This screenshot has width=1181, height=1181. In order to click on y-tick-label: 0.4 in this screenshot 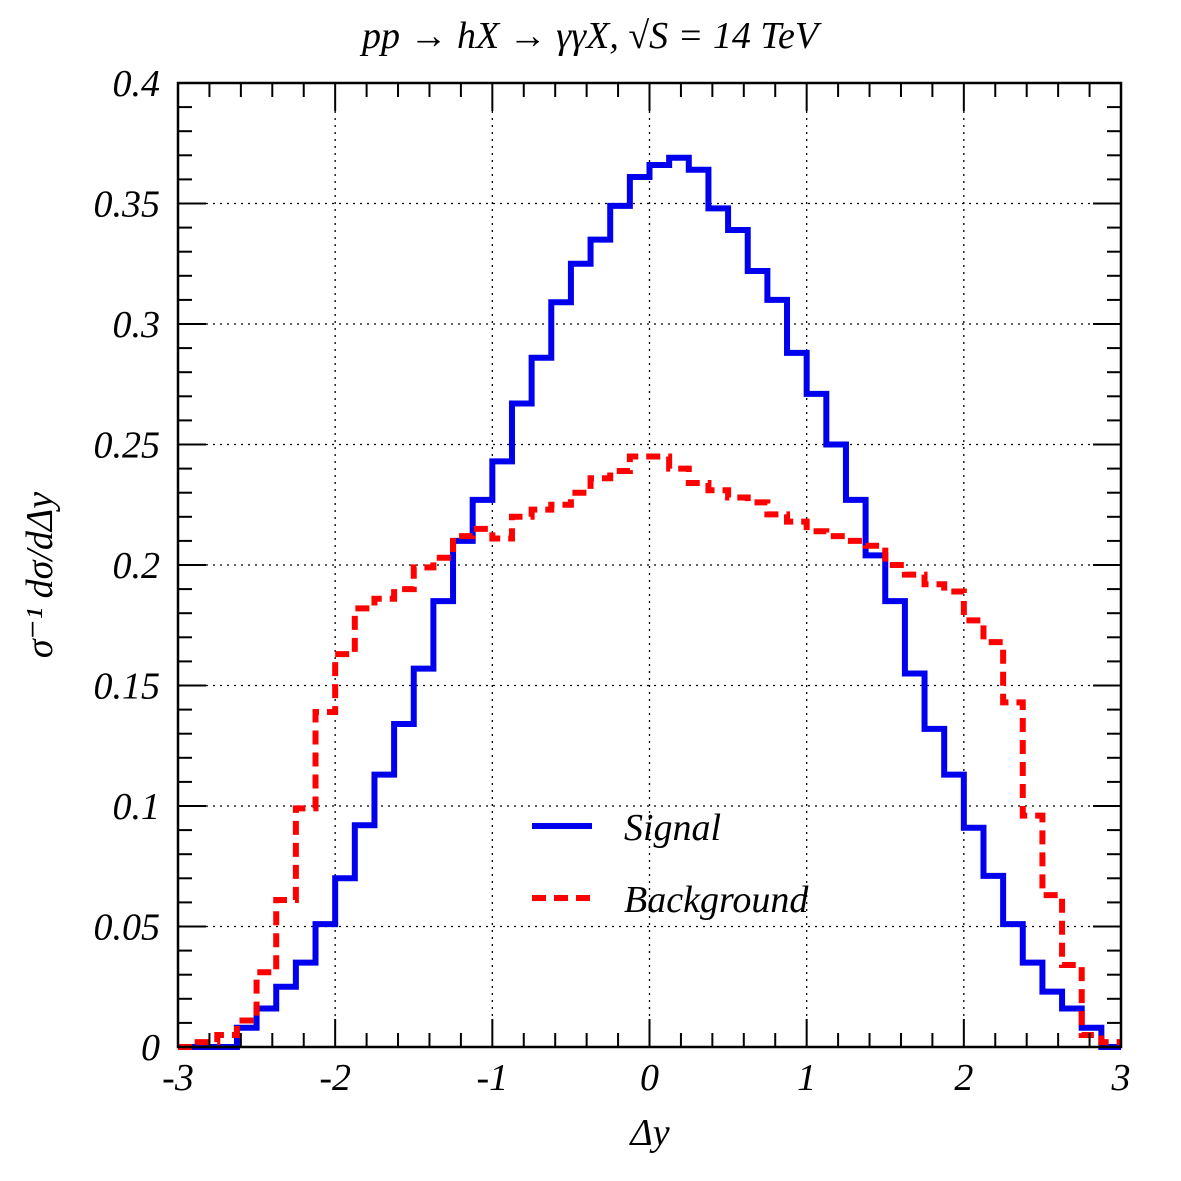, I will do `click(137, 84)`.